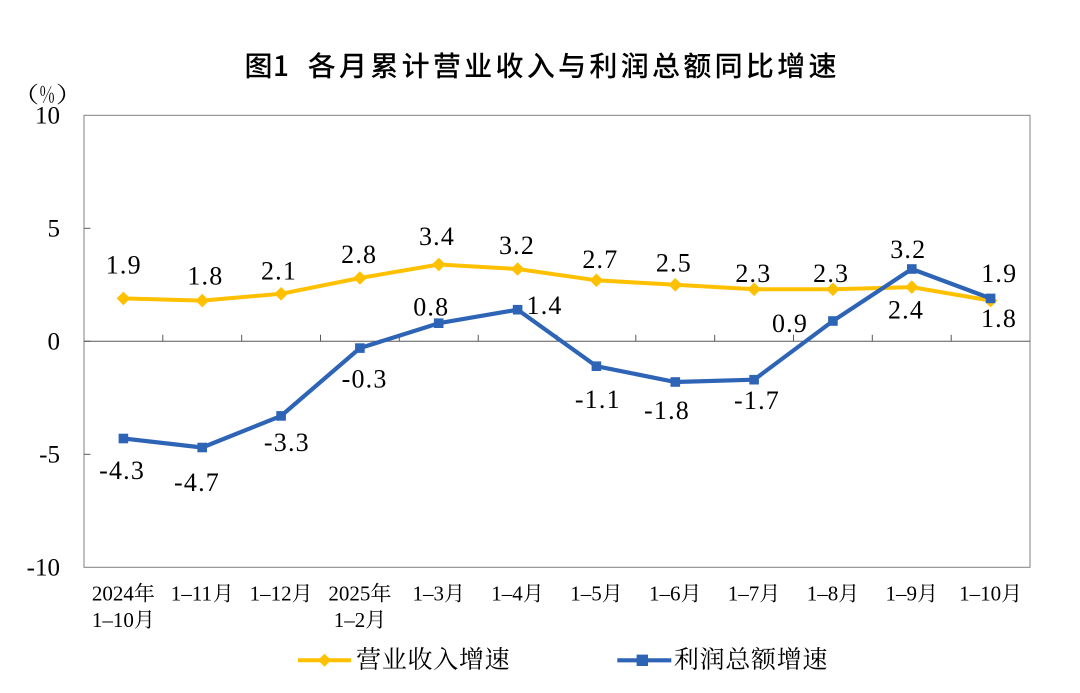 This screenshot has width=1080, height=693. What do you see at coordinates (359, 254) in the screenshot?
I see `svg-text: 2.8` at bounding box center [359, 254].